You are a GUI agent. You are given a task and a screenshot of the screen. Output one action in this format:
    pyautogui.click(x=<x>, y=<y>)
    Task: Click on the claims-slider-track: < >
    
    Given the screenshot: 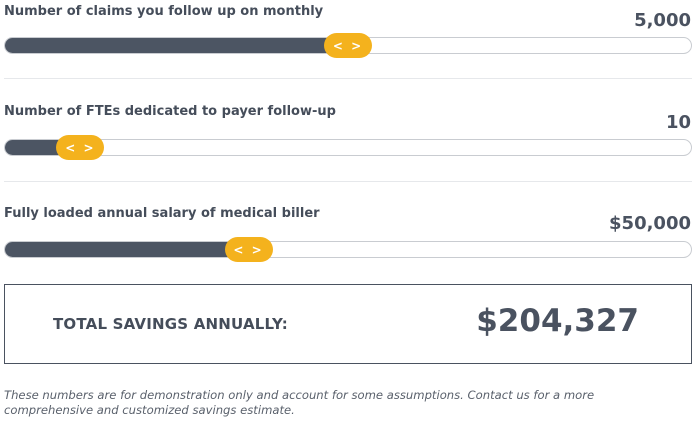 What is the action you would take?
    pyautogui.click(x=348, y=45)
    